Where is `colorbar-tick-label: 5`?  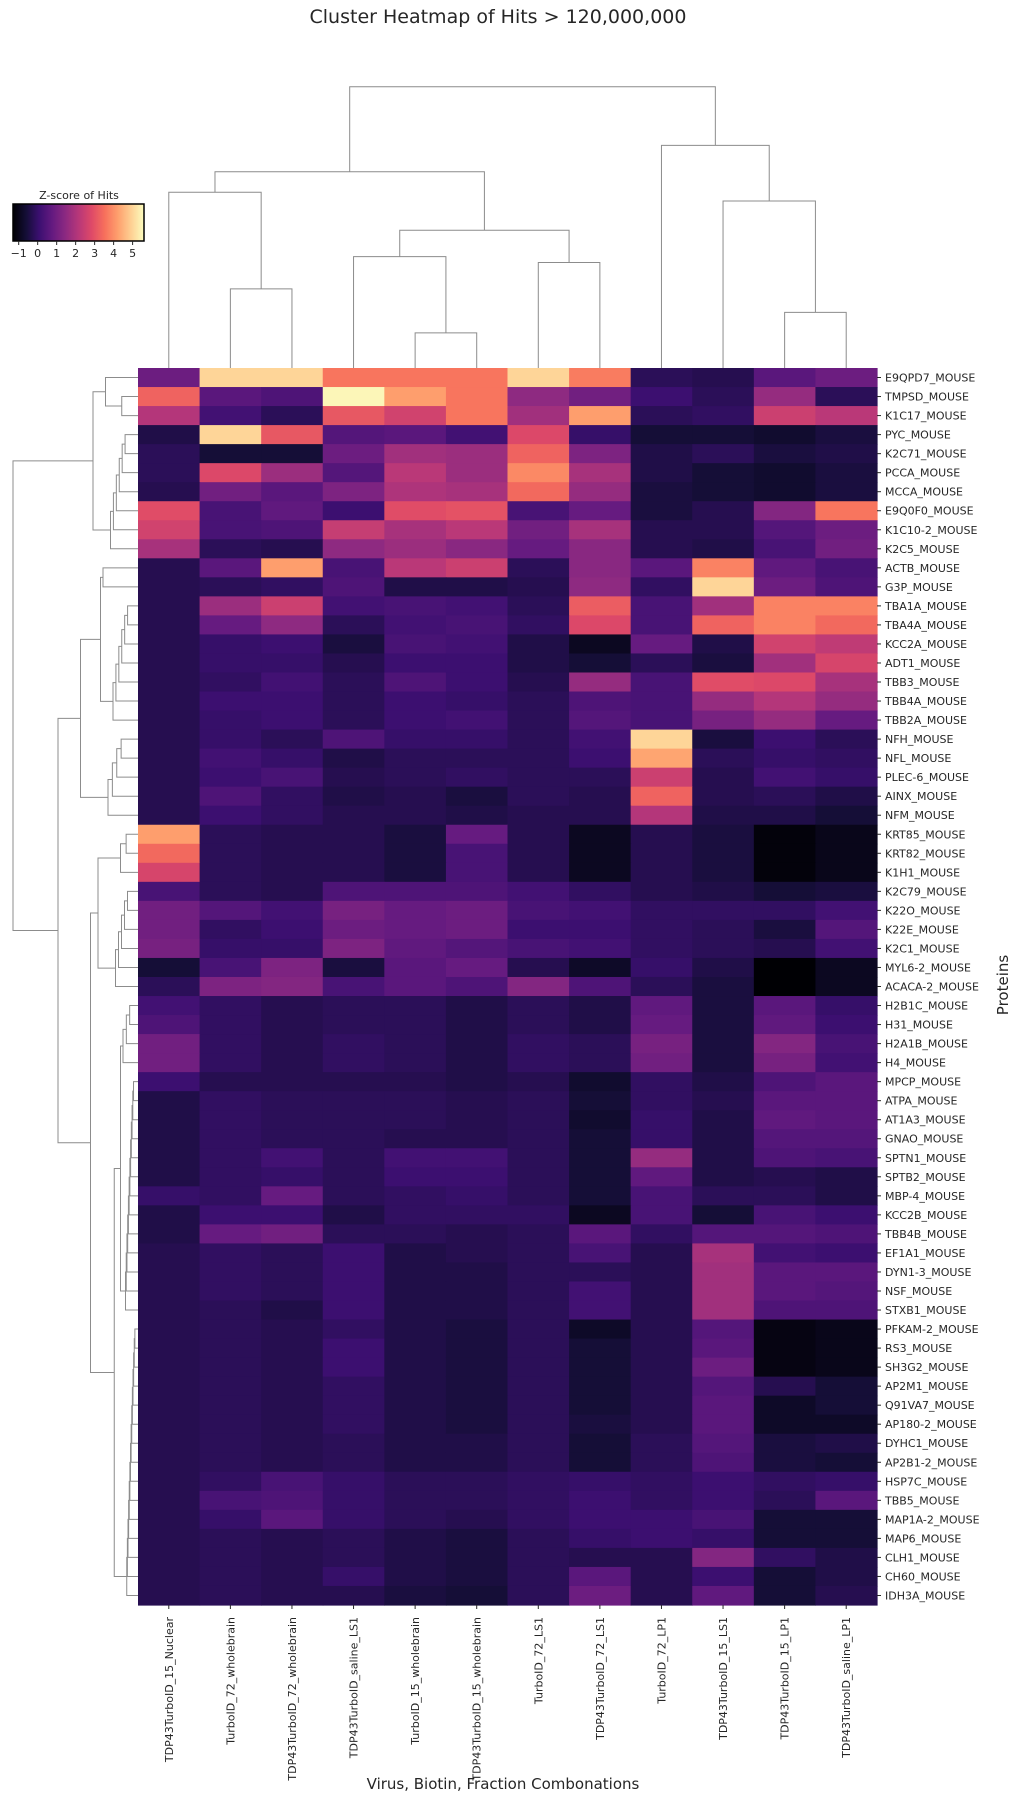 colorbar-tick-label: 5 is located at coordinates (132, 253).